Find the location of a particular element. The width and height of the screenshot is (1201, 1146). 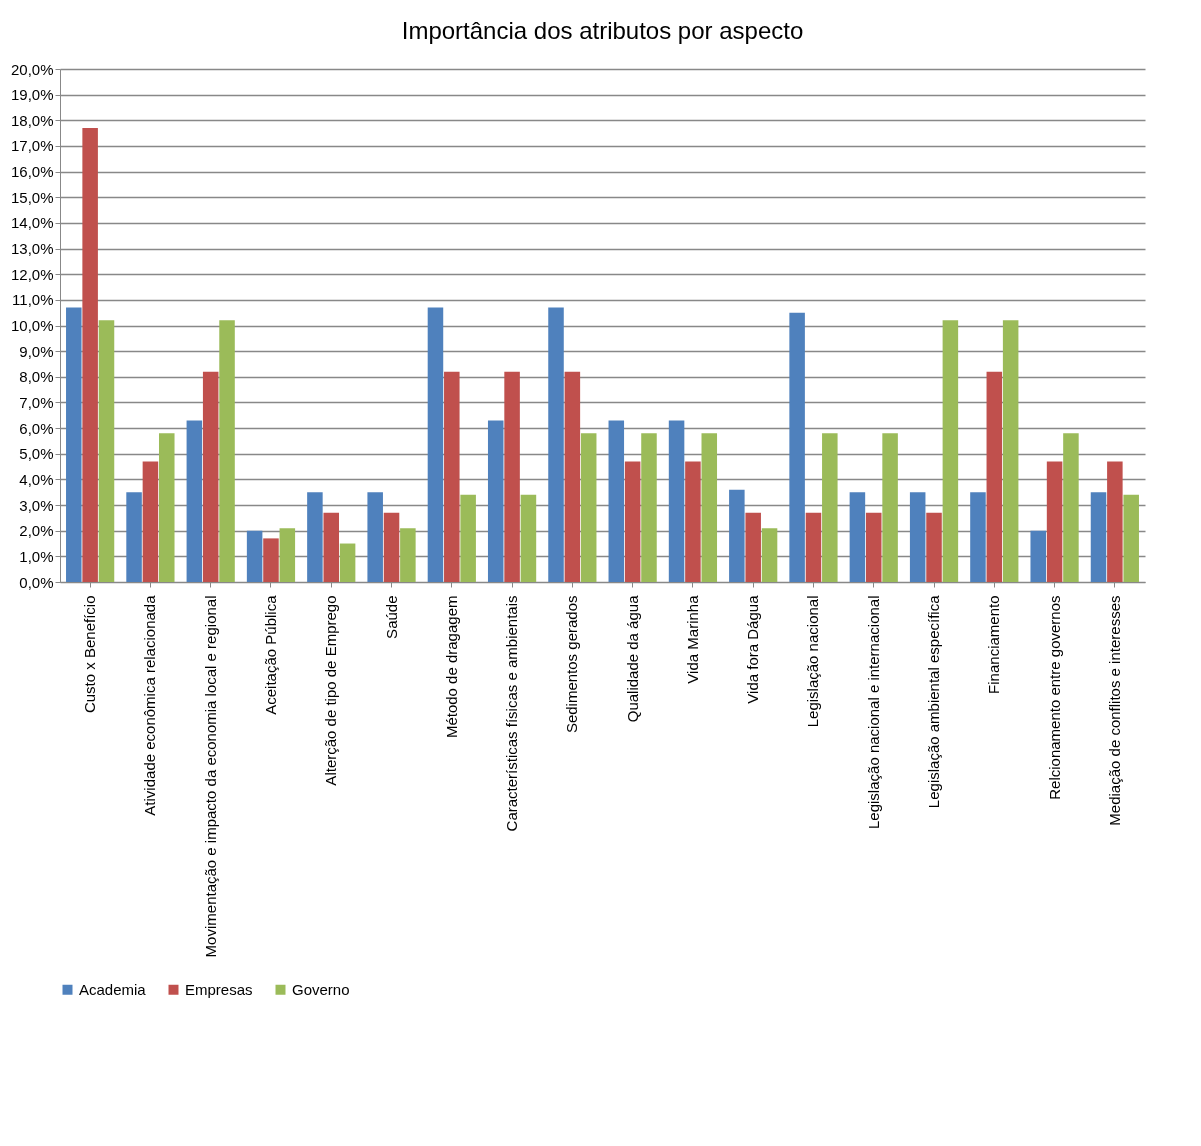

y-tick-label: 11,0% is located at coordinates (33, 300).